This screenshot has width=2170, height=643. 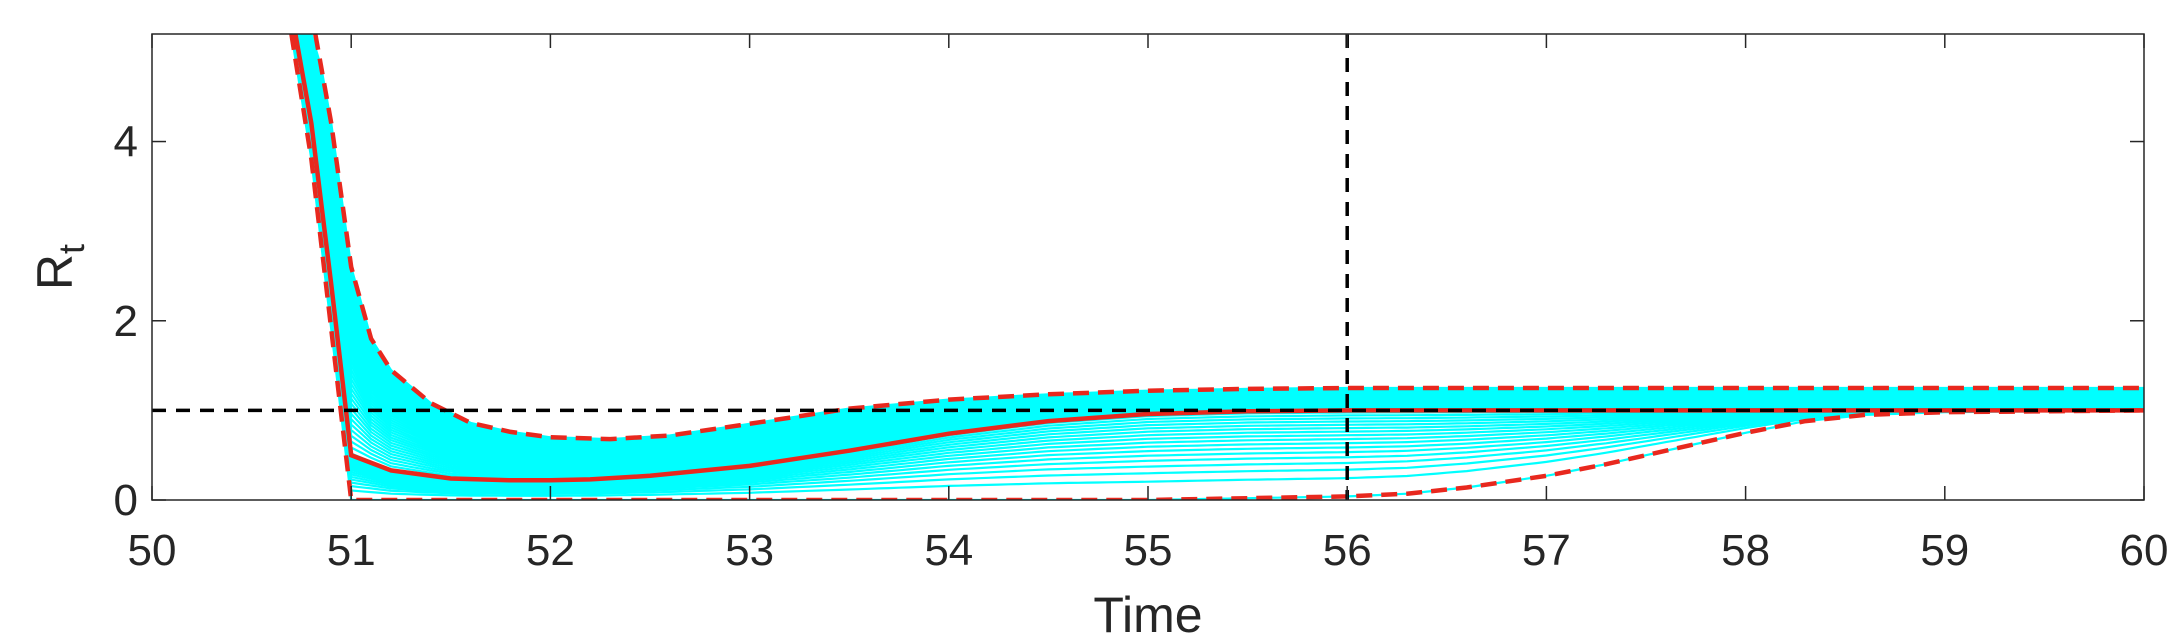 I want to click on x-tick-label: 53, so click(x=749, y=550).